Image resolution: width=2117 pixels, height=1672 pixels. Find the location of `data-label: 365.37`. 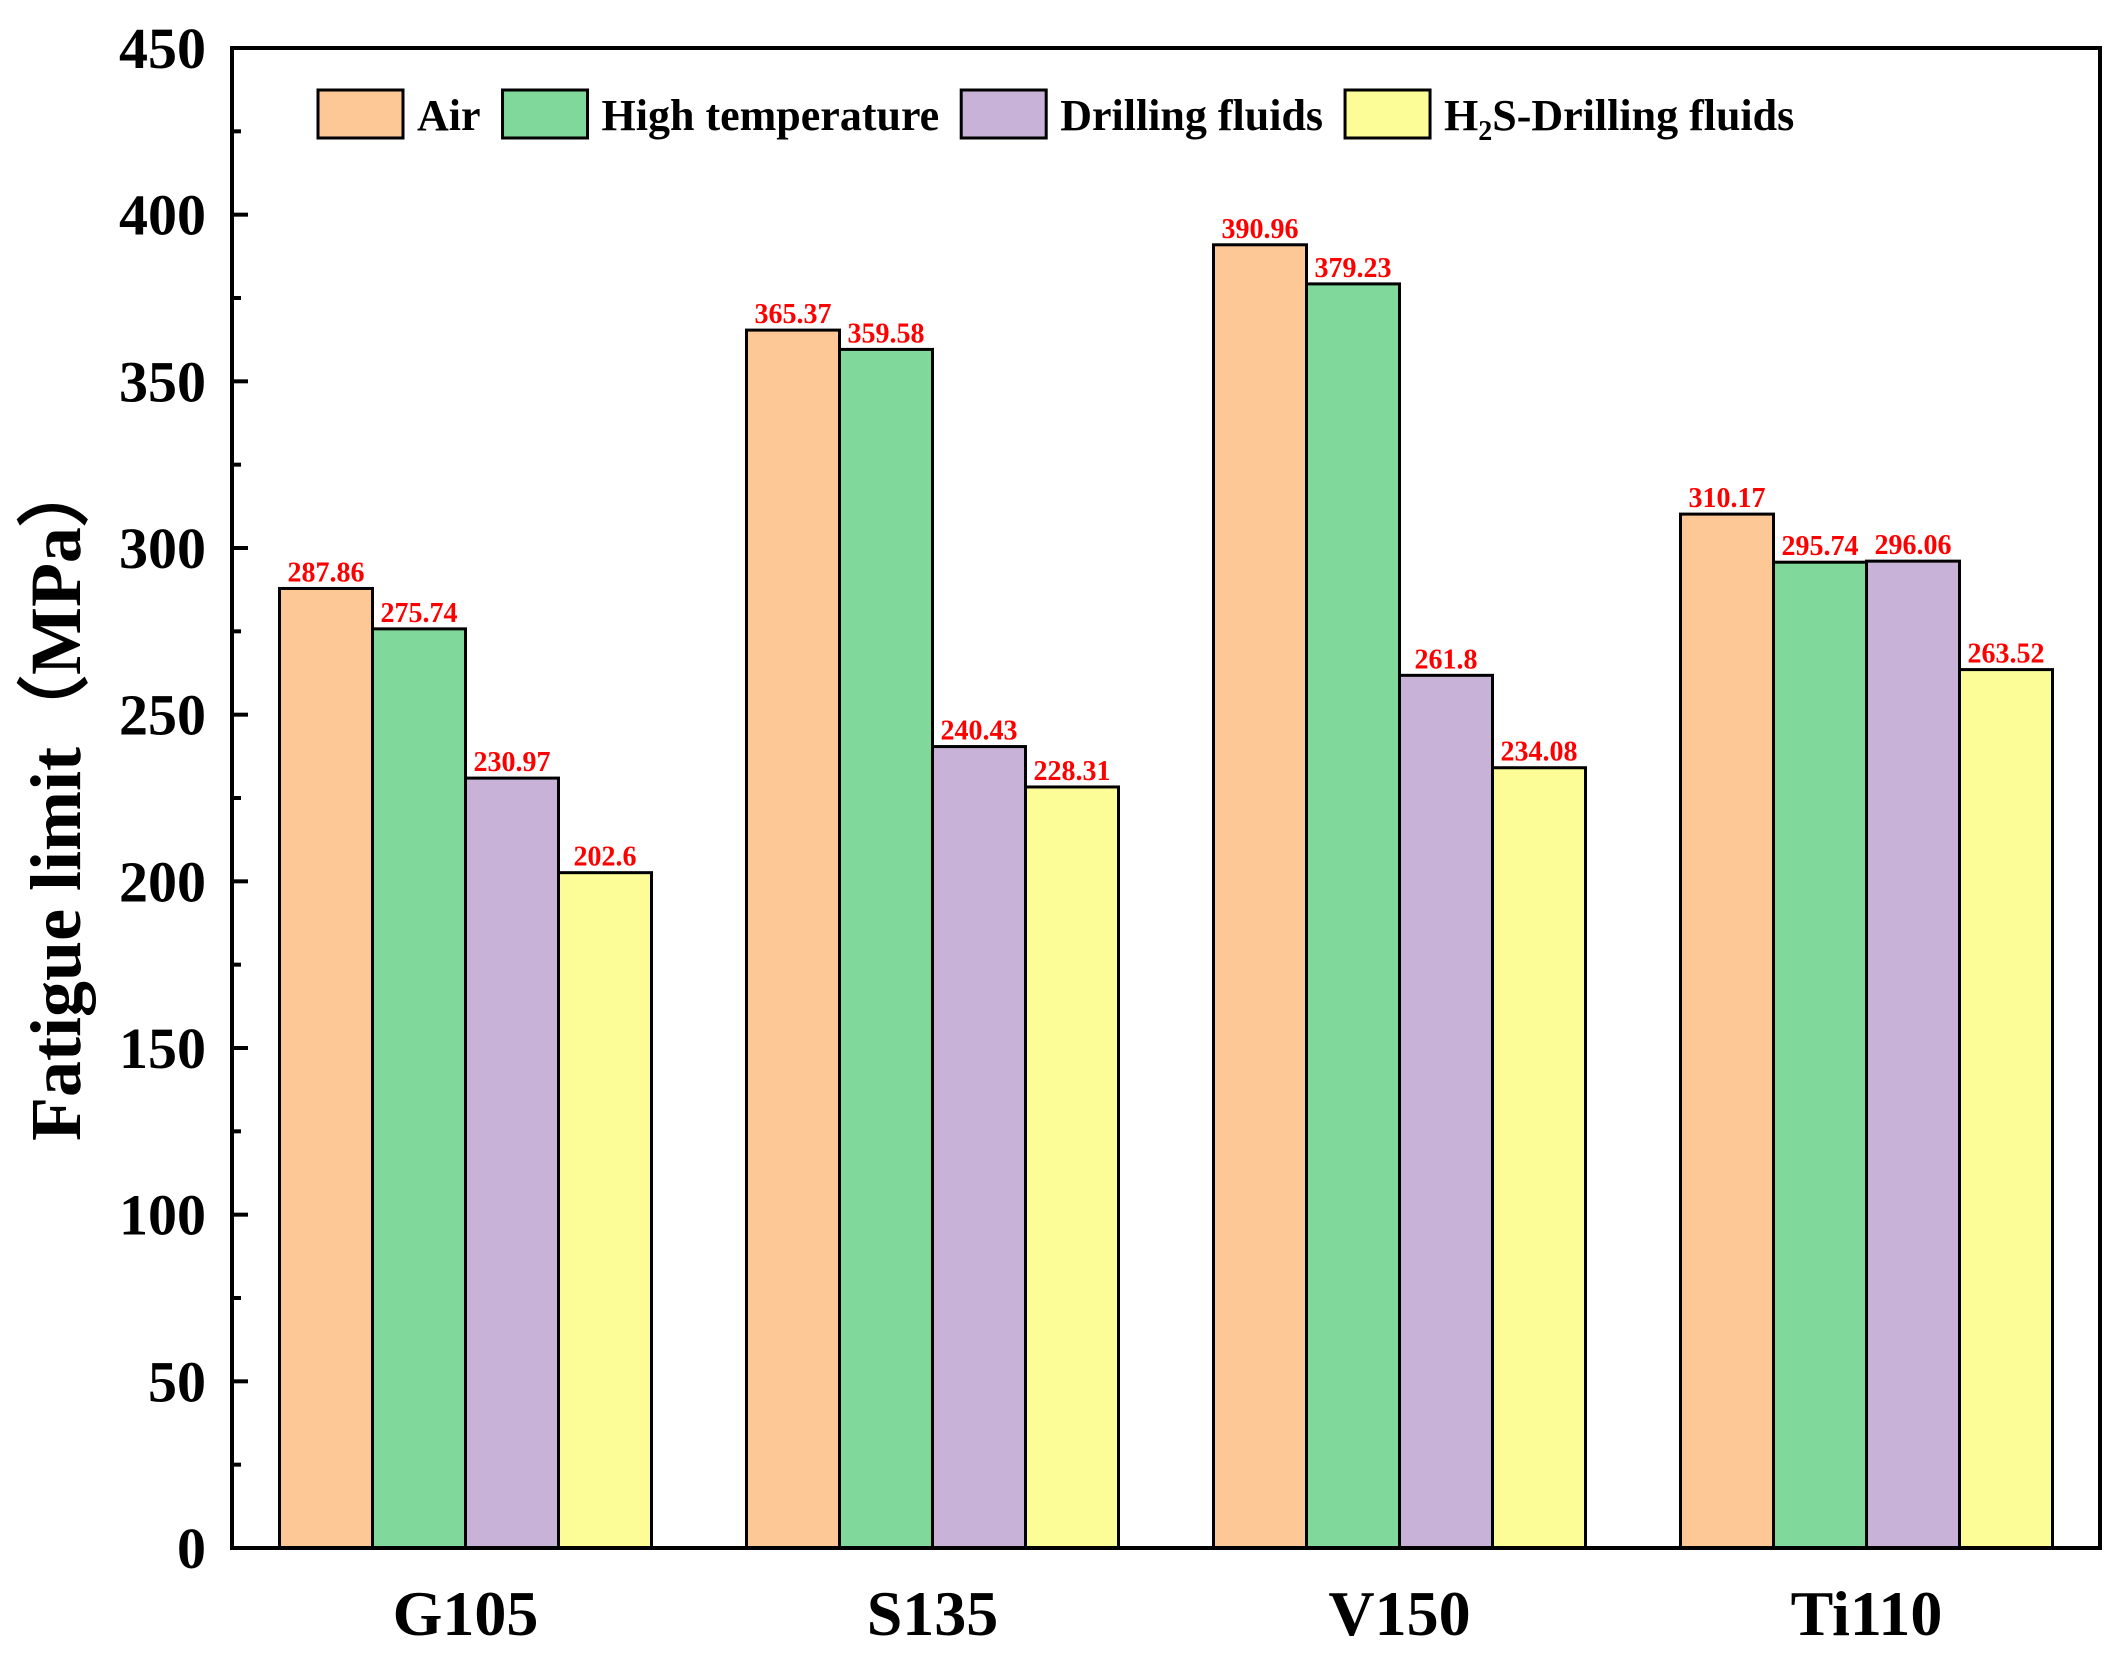

data-label: 365.37 is located at coordinates (793, 314).